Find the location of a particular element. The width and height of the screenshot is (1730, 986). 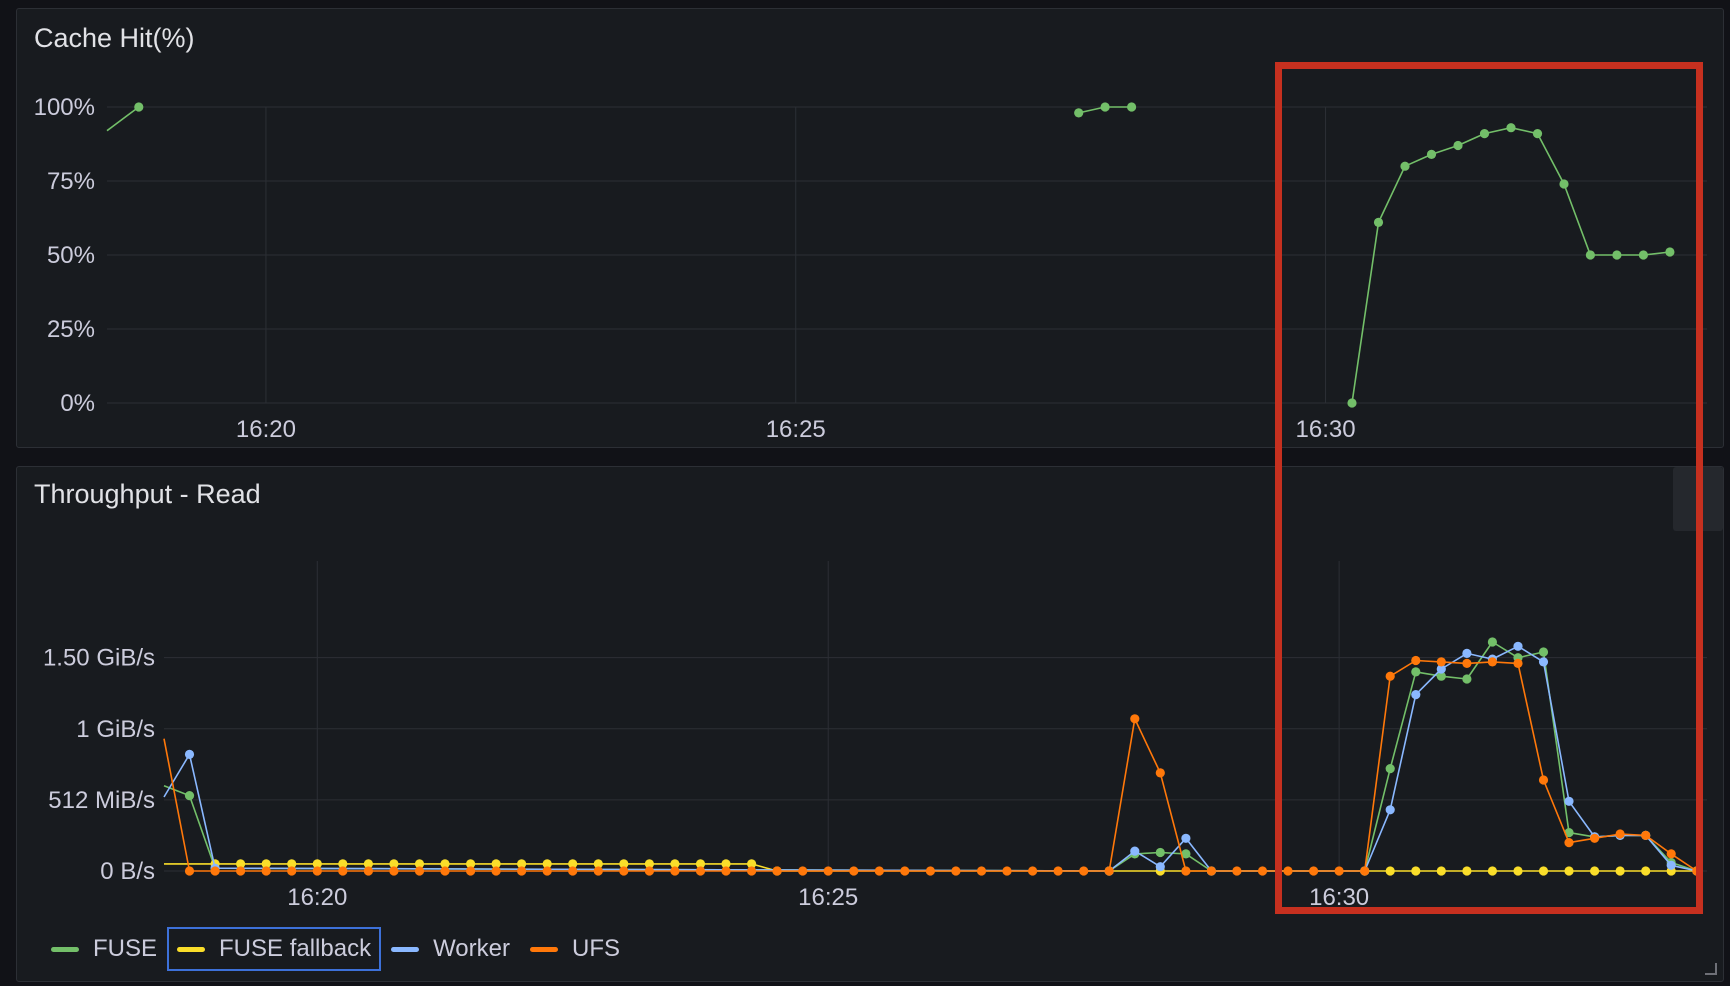

legend-item-worker: Worker is located at coordinates (450, 949).